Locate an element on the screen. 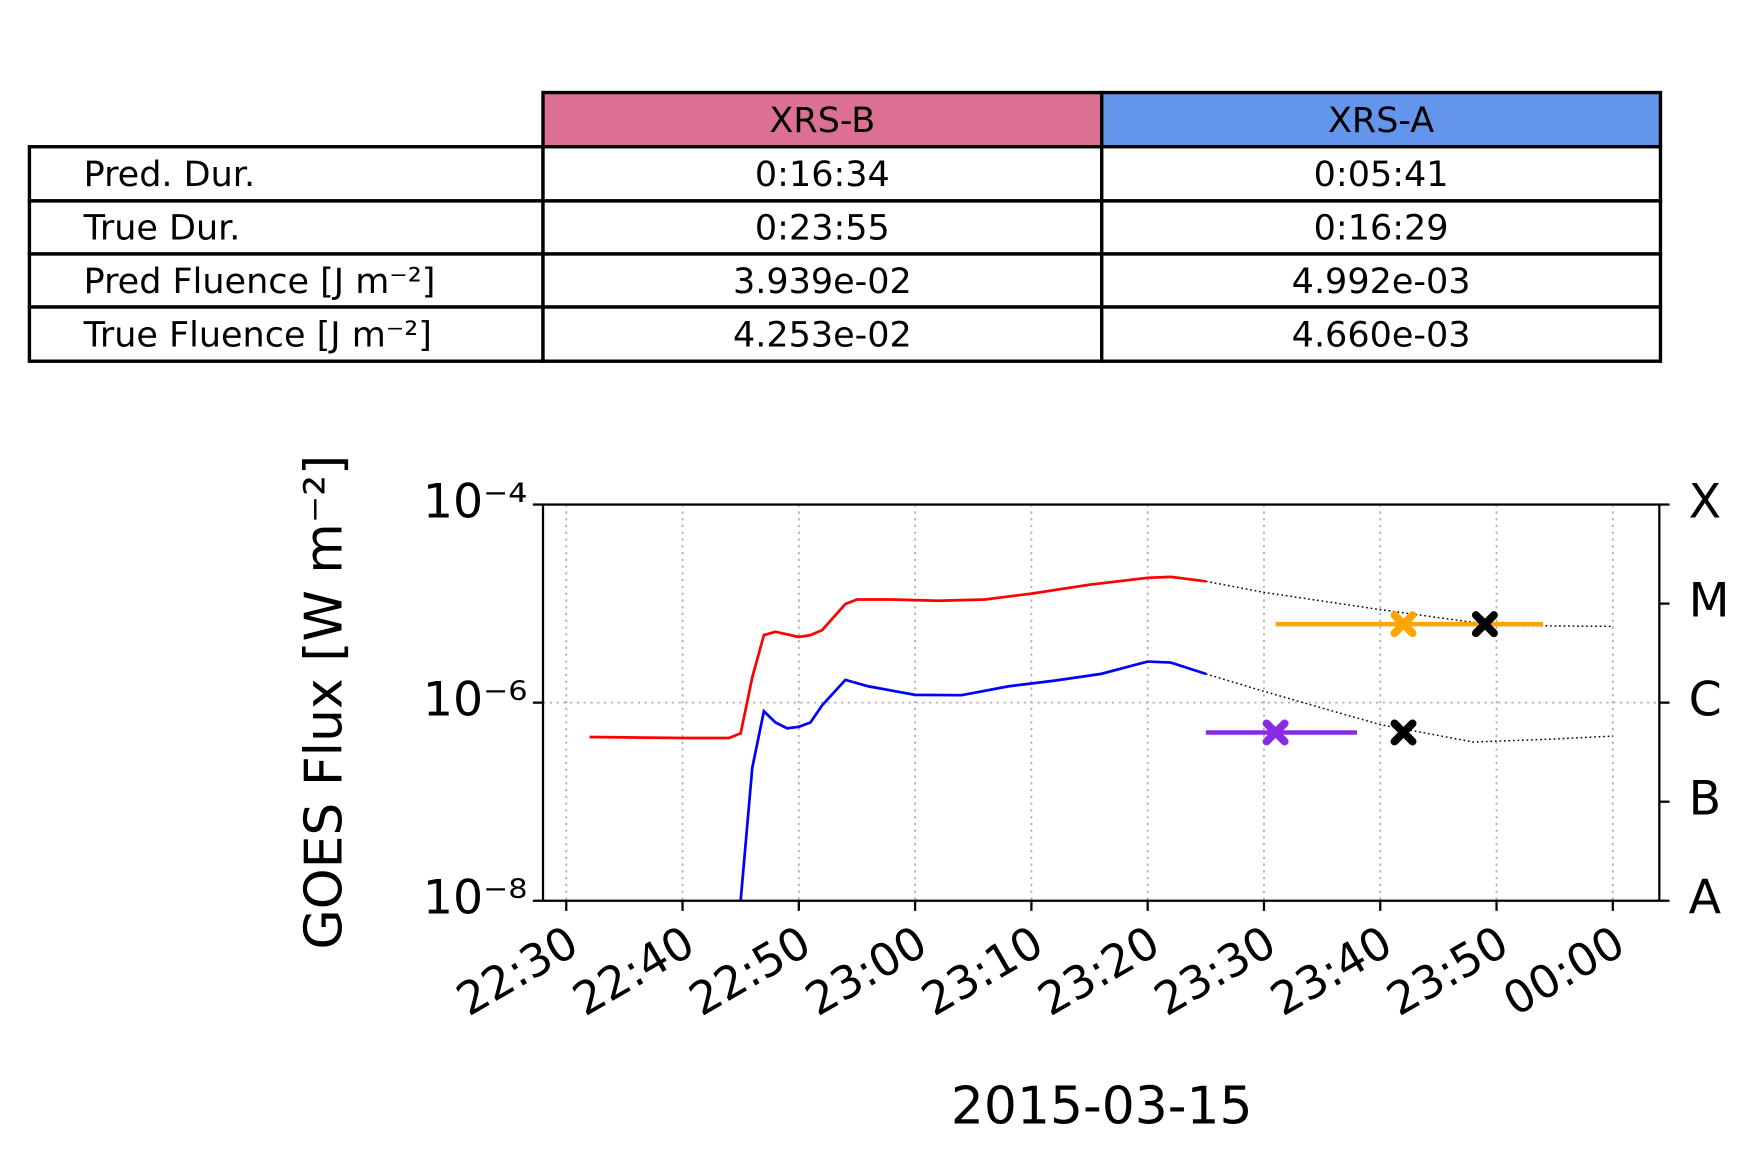 The height and width of the screenshot is (1166, 1761). y-tick-label: 10⁻⁸ is located at coordinates (475, 898).